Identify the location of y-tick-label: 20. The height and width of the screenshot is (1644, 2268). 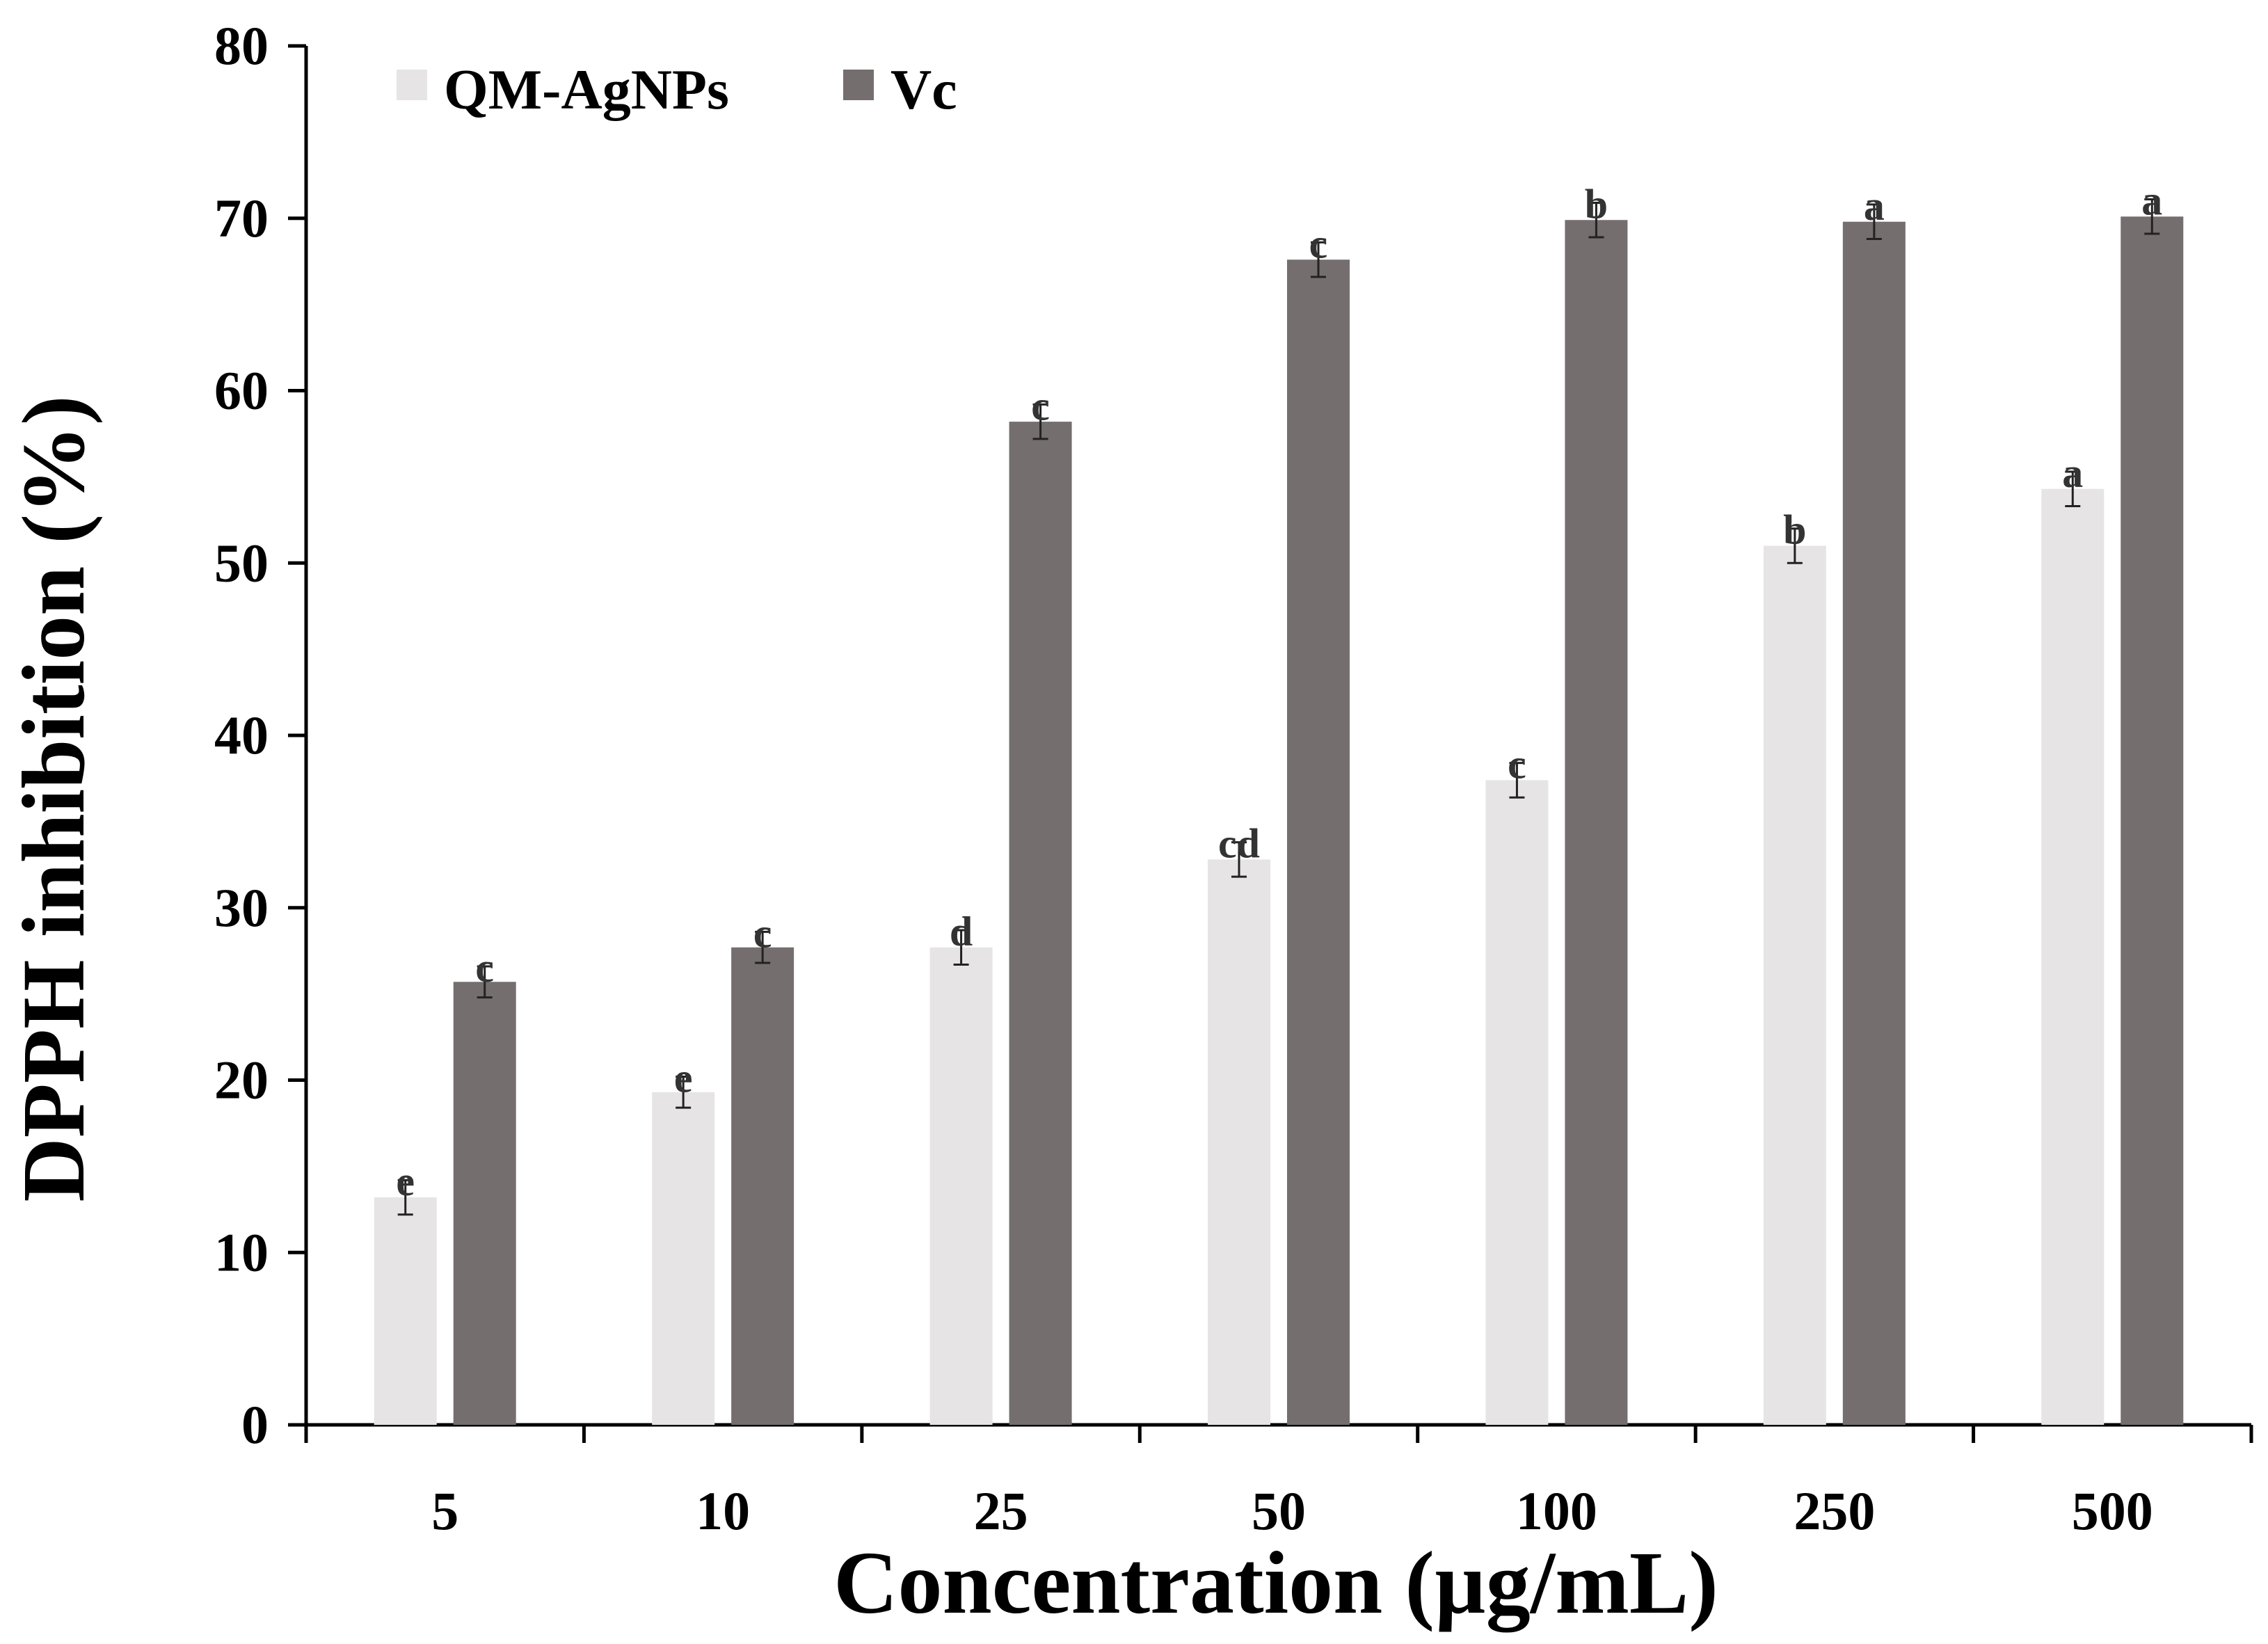
(241, 1080).